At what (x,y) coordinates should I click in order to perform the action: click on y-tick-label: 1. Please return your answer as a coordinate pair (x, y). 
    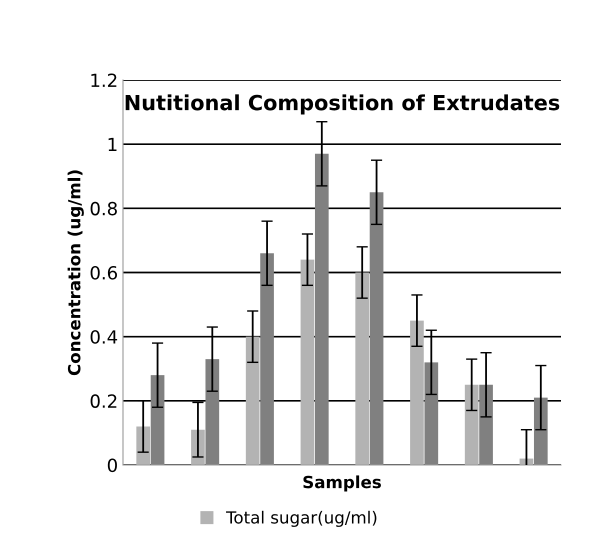
    Looking at the image, I should click on (112, 145).